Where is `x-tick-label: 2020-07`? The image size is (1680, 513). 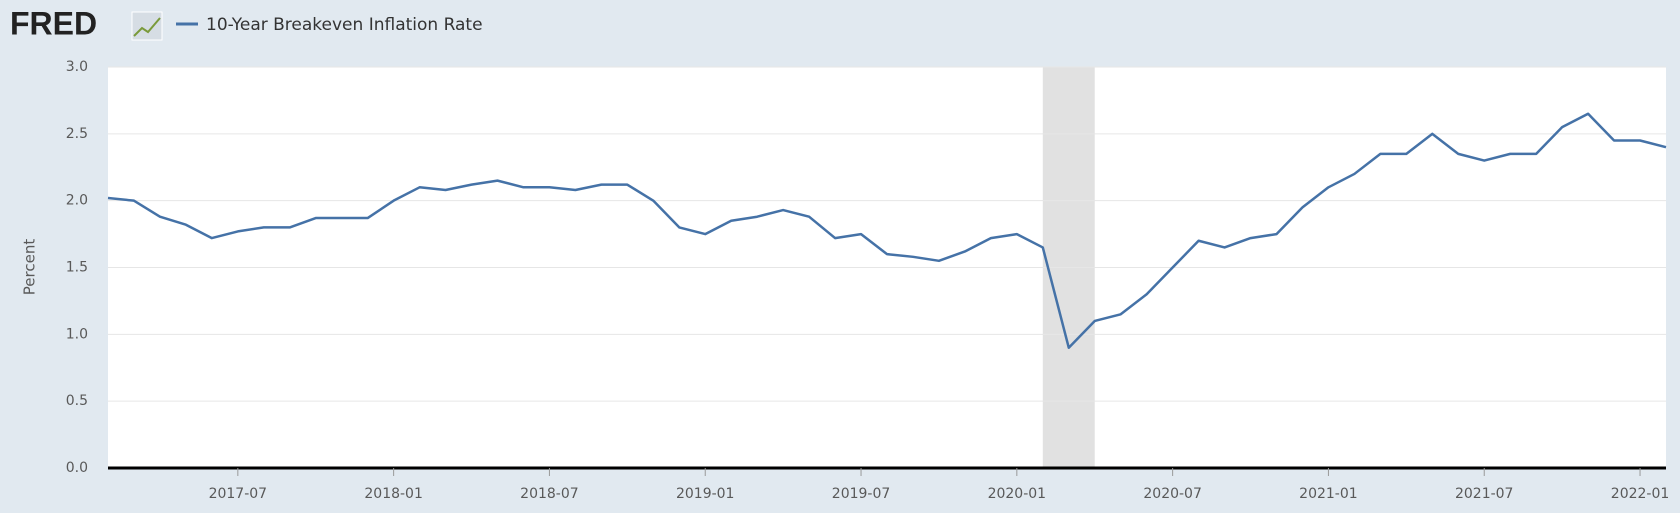 x-tick-label: 2020-07 is located at coordinates (1172, 494).